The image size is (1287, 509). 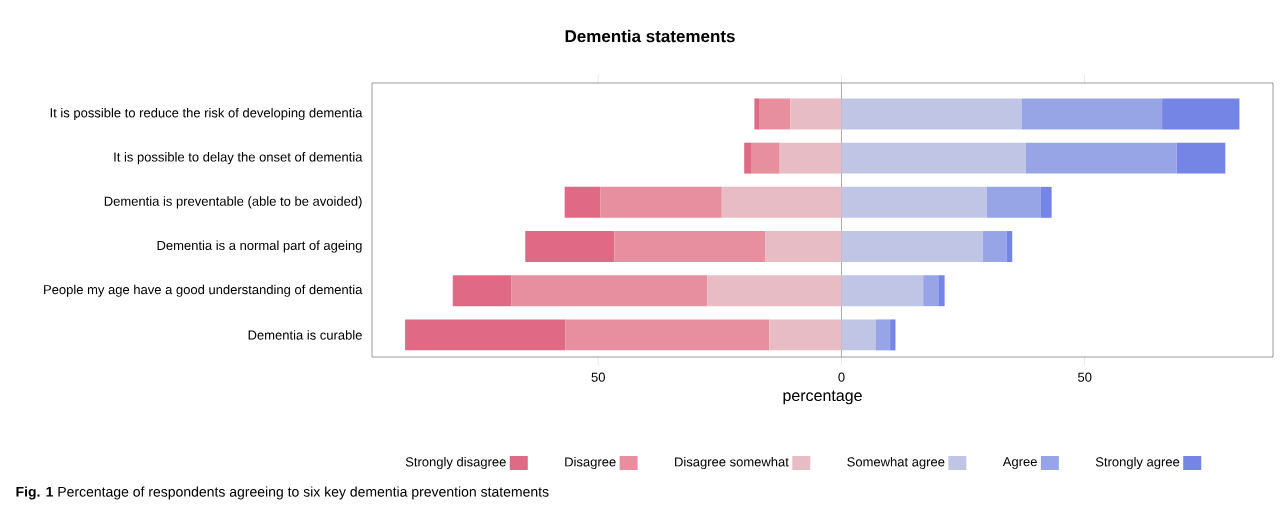 What do you see at coordinates (590, 463) in the screenshot?
I see `legend-label: Disagree` at bounding box center [590, 463].